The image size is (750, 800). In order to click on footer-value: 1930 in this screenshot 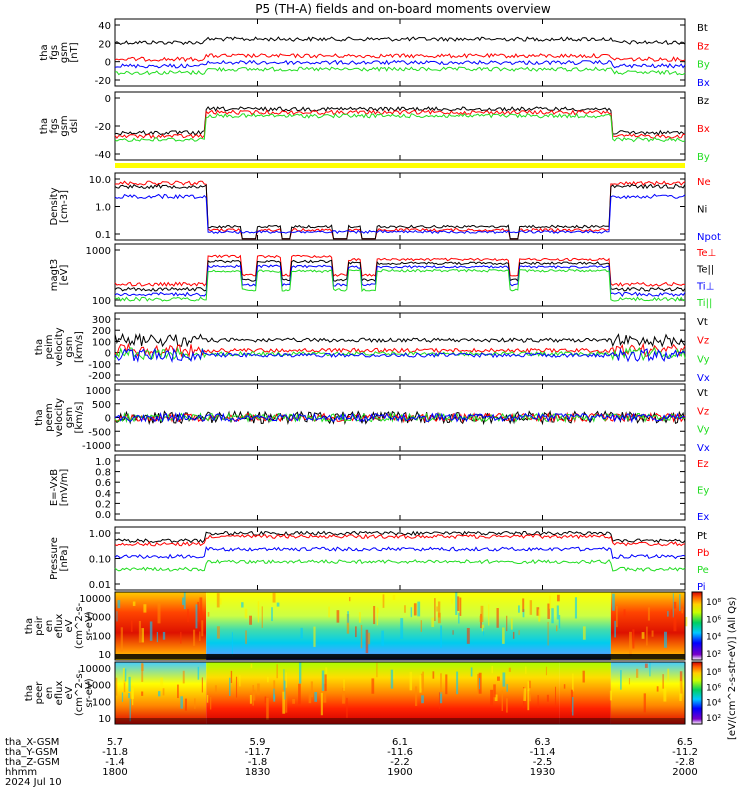, I will do `click(542, 772)`.